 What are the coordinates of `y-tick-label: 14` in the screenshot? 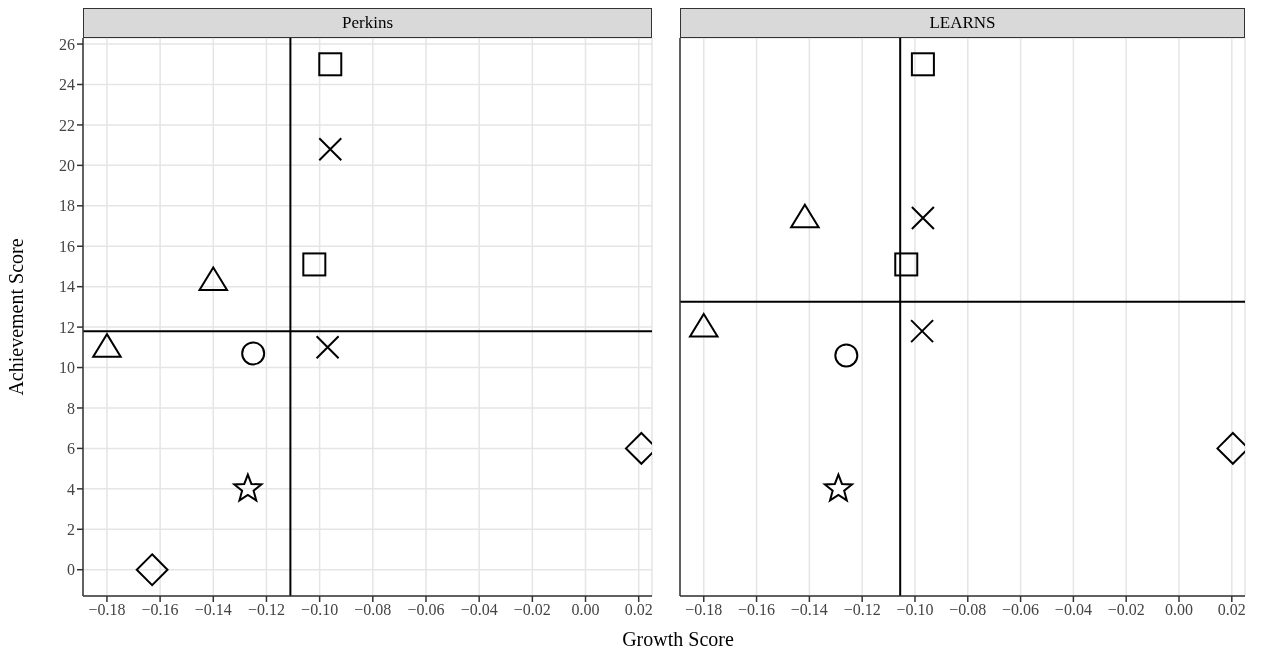 It's located at (67, 287).